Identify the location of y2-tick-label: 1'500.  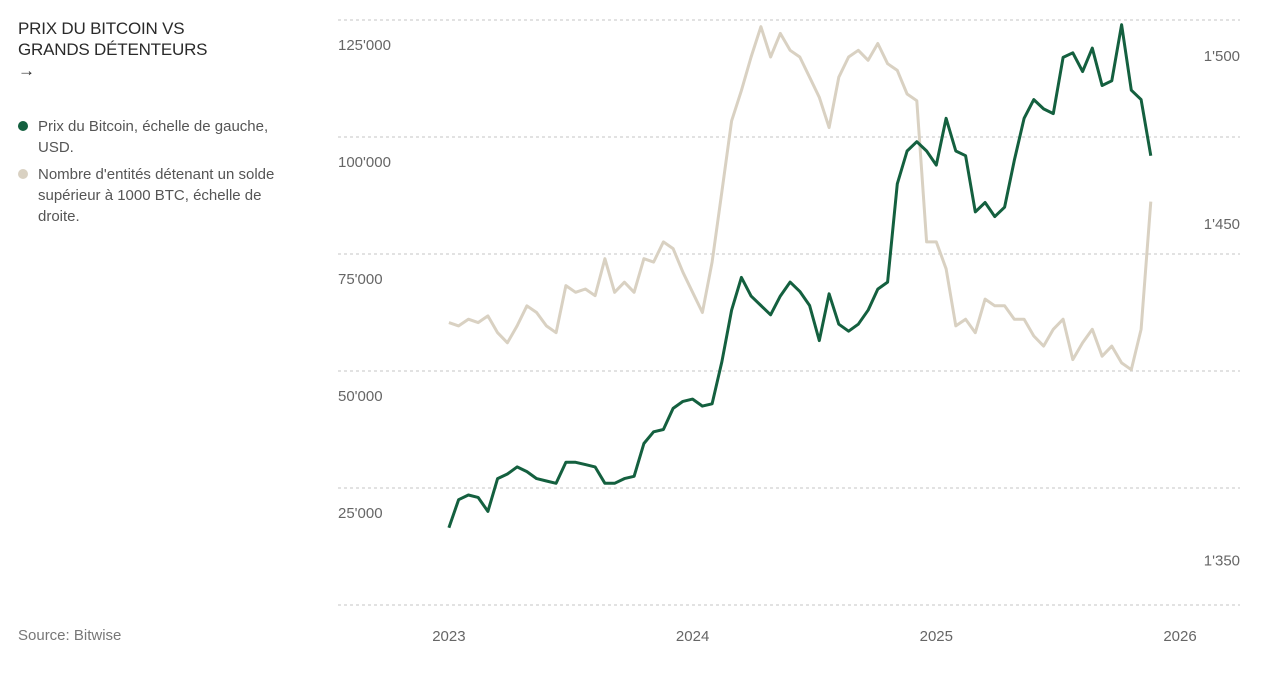
(1222, 56).